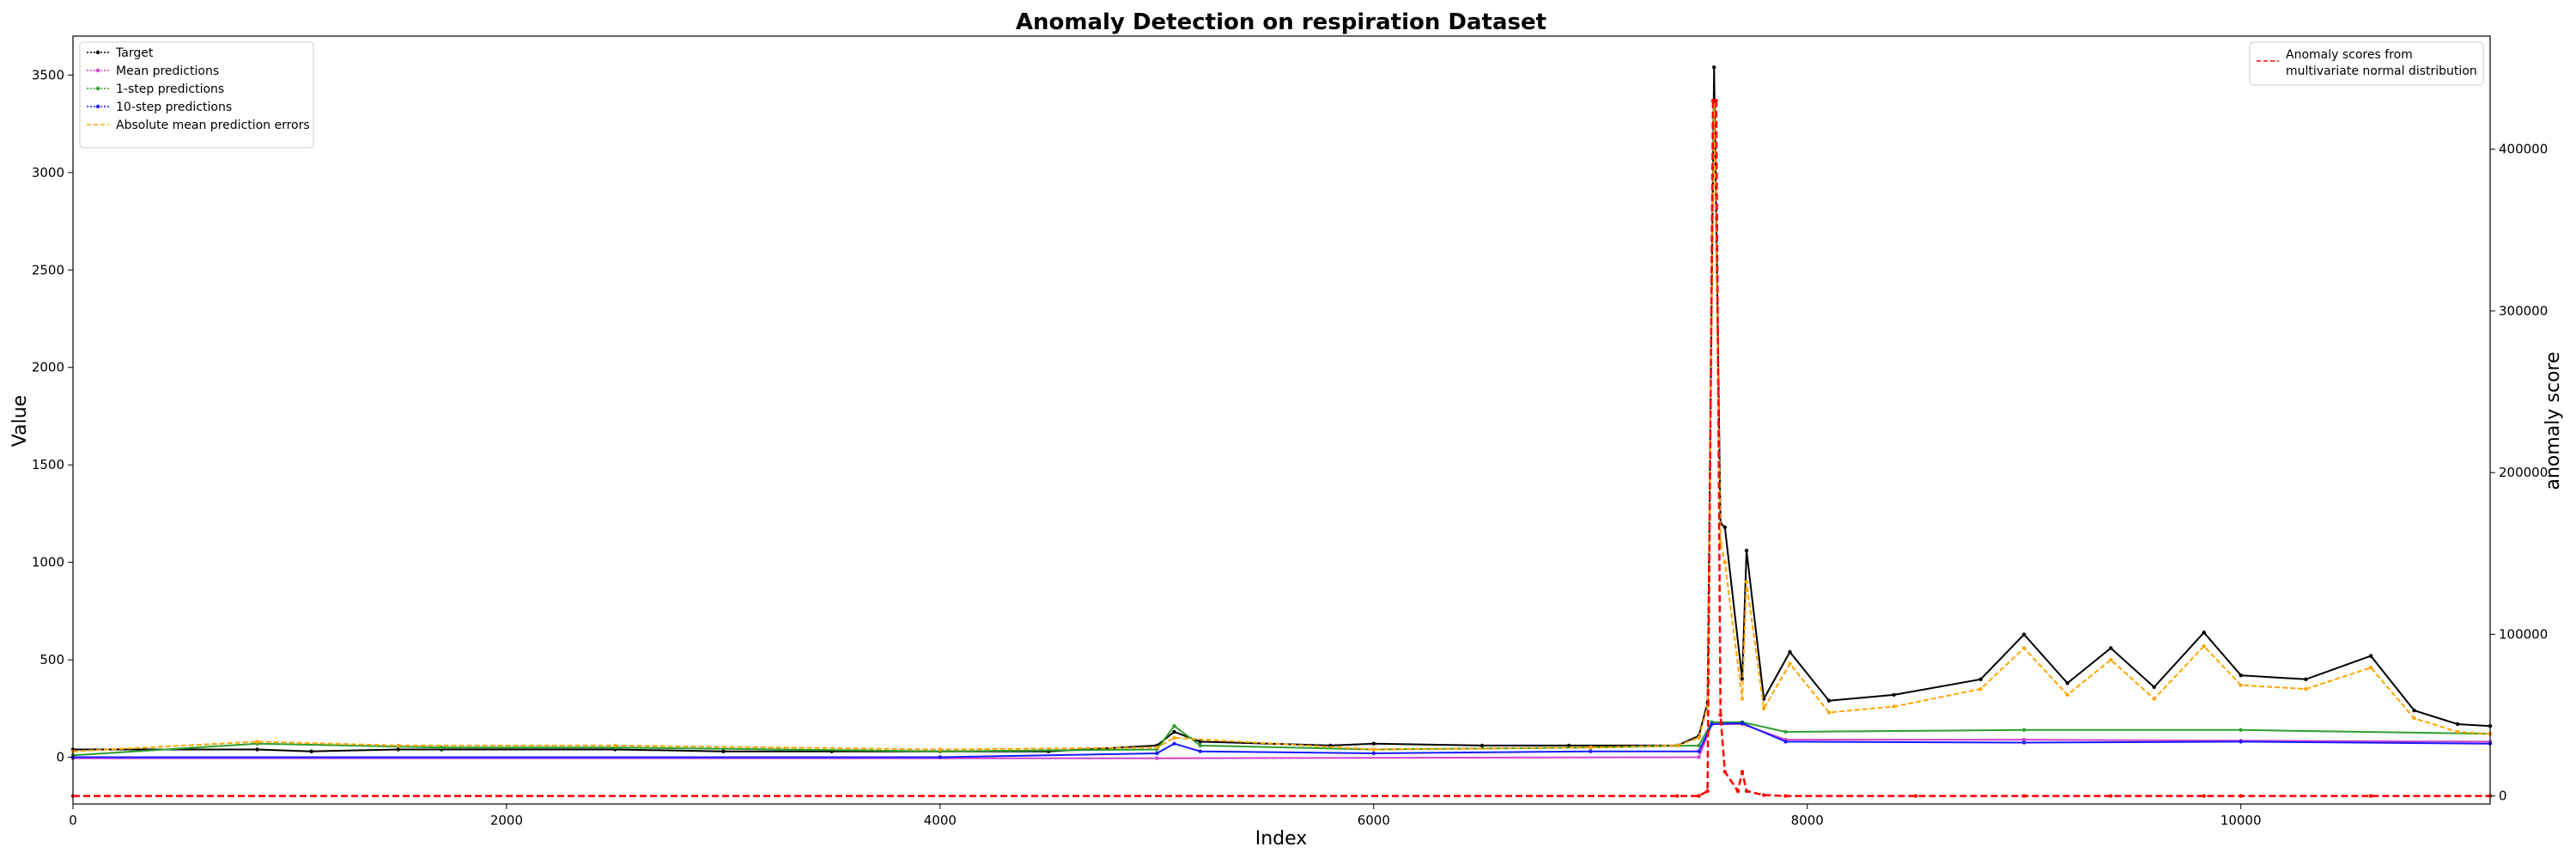 This screenshot has width=2576, height=859. Describe the element at coordinates (73, 821) in the screenshot. I see `x-tick-label: 0` at that location.